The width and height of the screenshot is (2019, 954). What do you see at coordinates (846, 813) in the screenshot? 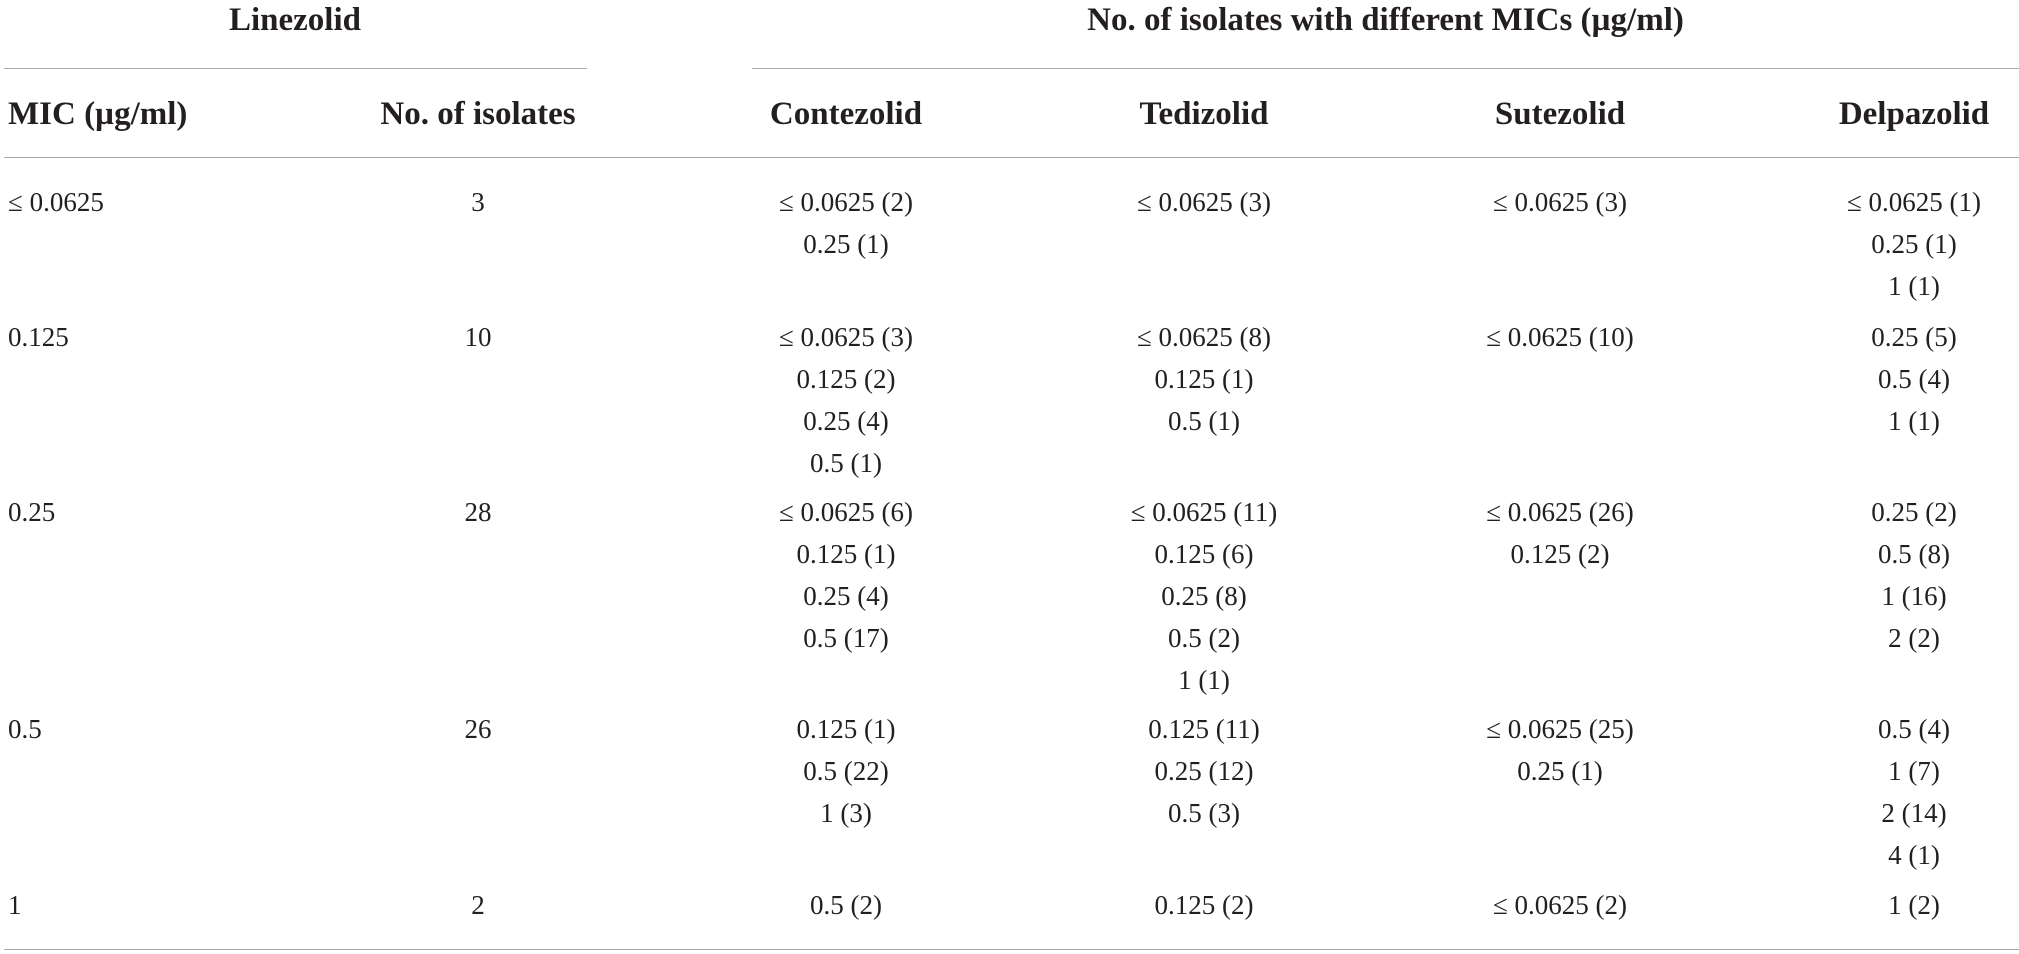
I see `cell-line: 1 (3)` at bounding box center [846, 813].